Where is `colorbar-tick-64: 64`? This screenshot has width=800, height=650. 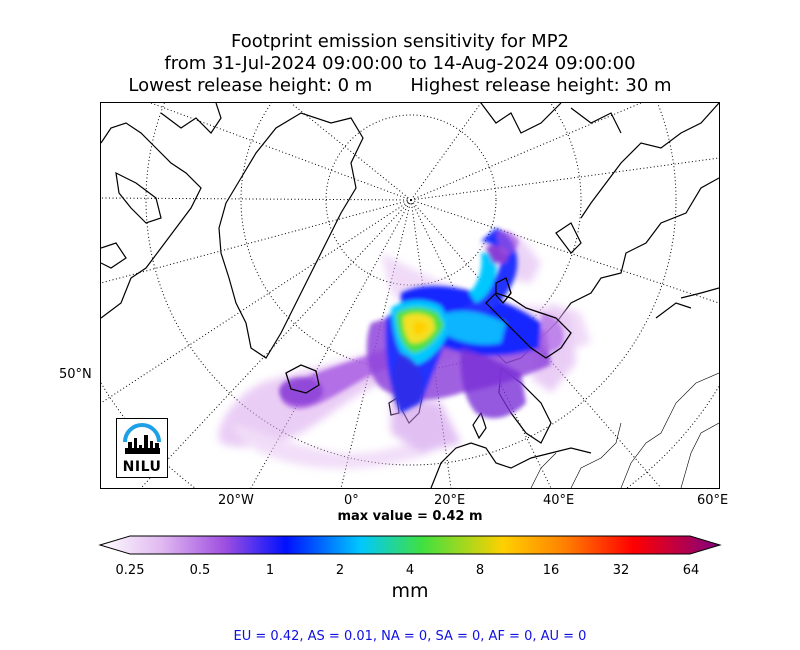 colorbar-tick-64: 64 is located at coordinates (691, 570).